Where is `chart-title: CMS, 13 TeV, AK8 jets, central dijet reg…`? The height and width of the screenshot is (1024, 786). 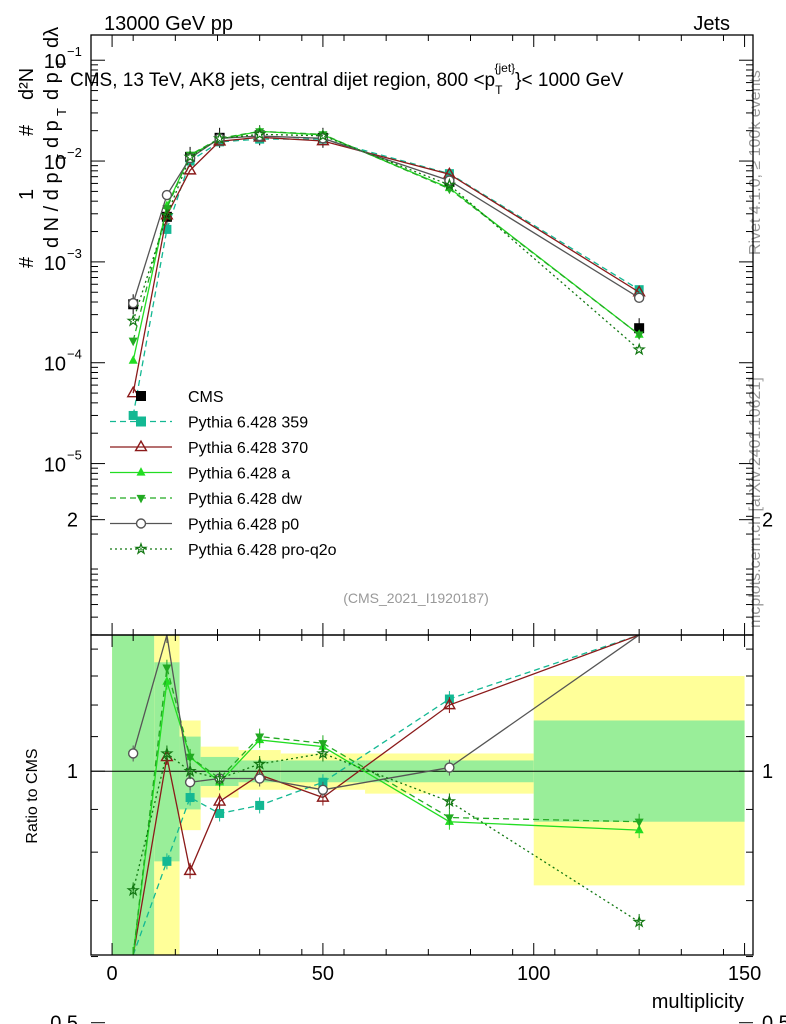
chart-title: CMS, 13 TeV, AK8 jets, central dijet reg… is located at coordinates (347, 79).